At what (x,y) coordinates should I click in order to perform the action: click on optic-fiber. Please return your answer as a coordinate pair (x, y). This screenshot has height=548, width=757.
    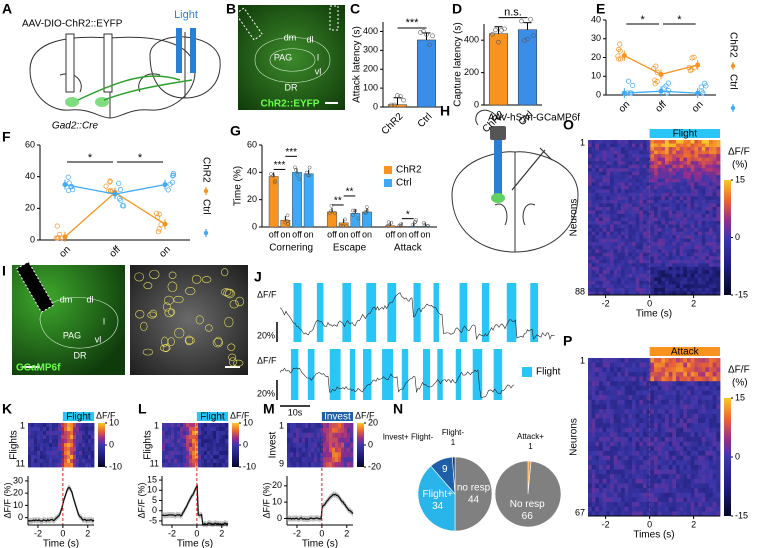
    Looking at the image, I should click on (193, 50).